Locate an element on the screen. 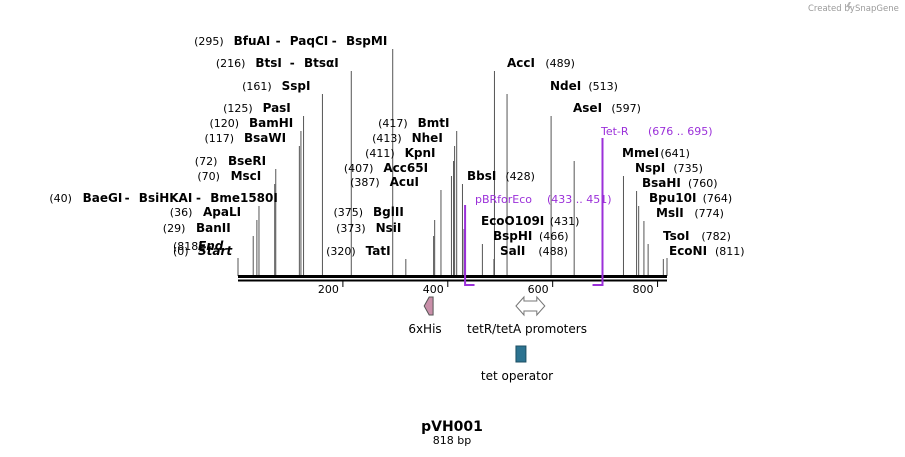 The image size is (905, 457). plasmid-name: pVH001 is located at coordinates (452, 427).